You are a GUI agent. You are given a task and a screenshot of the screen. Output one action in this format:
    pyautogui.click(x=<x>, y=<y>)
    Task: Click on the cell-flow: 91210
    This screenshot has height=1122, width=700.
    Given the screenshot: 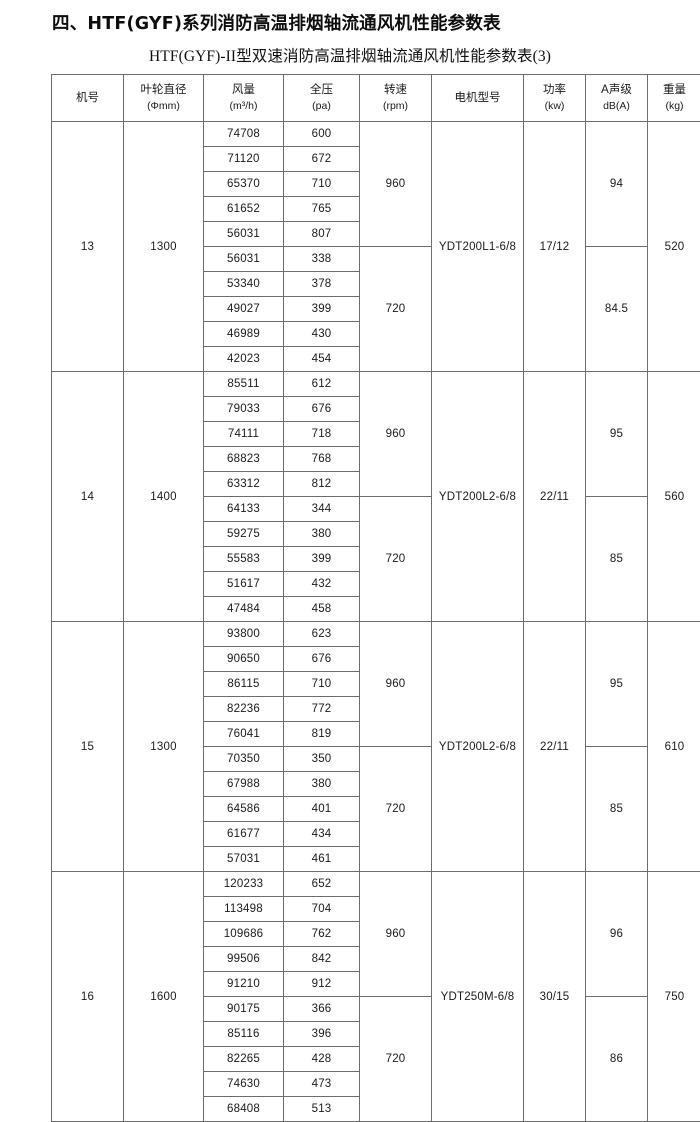 What is the action you would take?
    pyautogui.click(x=244, y=984)
    